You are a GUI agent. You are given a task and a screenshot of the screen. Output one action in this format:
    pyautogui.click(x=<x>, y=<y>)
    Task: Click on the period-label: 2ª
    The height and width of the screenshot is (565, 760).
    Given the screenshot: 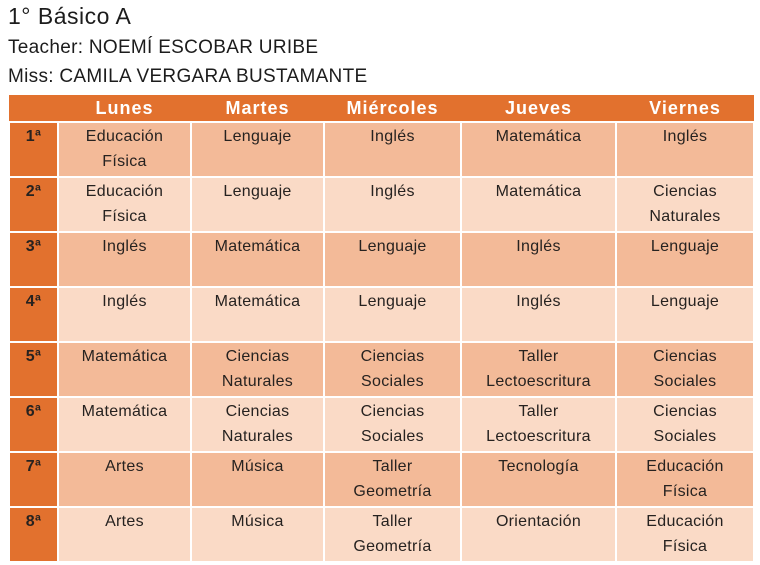 What is the action you would take?
    pyautogui.click(x=33, y=204)
    